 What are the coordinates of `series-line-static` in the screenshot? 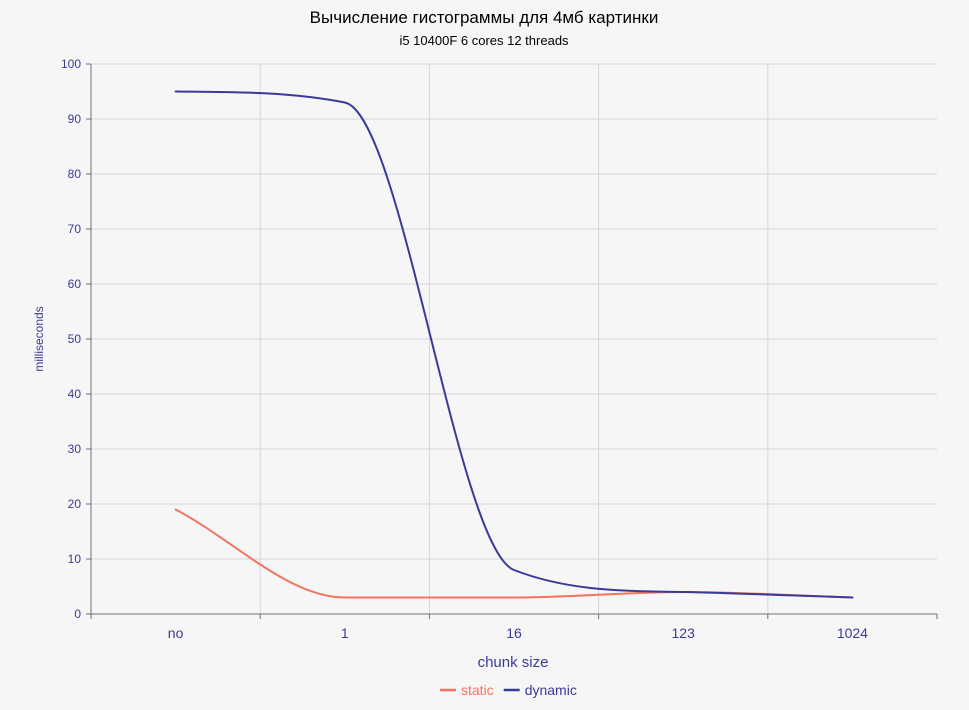 It's located at (514, 553).